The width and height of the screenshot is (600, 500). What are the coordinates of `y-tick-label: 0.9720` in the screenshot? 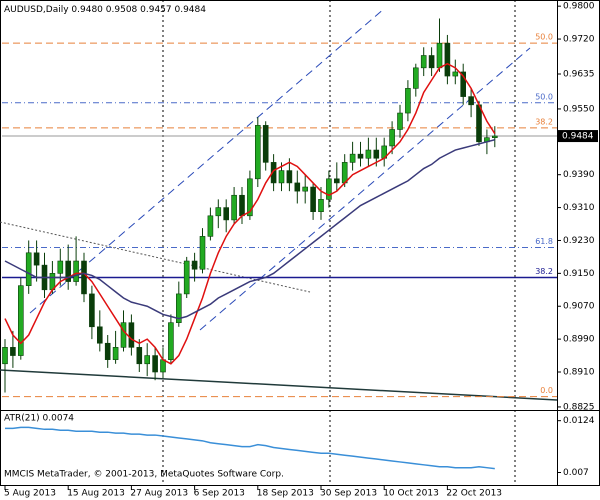 It's located at (579, 40).